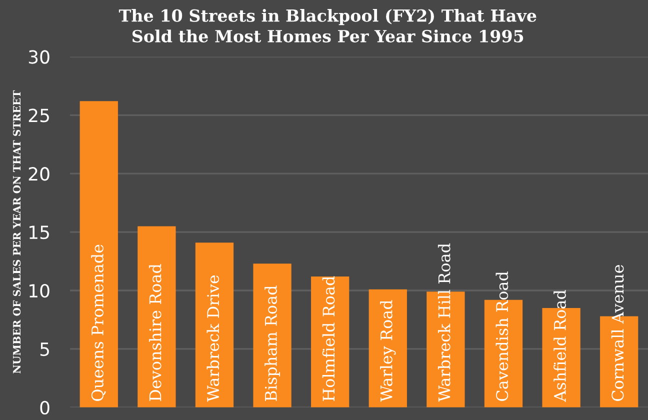 The image size is (648, 420). What do you see at coordinates (39, 174) in the screenshot?
I see `y-tick-label: 20` at bounding box center [39, 174].